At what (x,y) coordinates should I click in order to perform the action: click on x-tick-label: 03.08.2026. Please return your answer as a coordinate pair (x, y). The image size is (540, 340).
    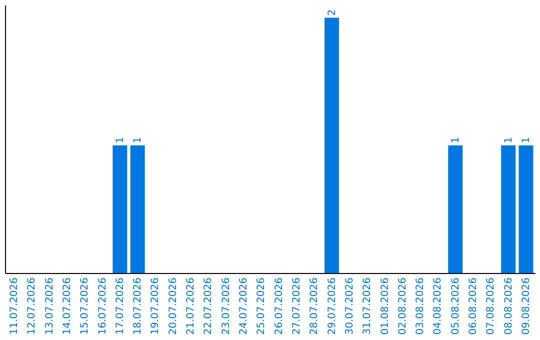
    Looking at the image, I should click on (420, 306).